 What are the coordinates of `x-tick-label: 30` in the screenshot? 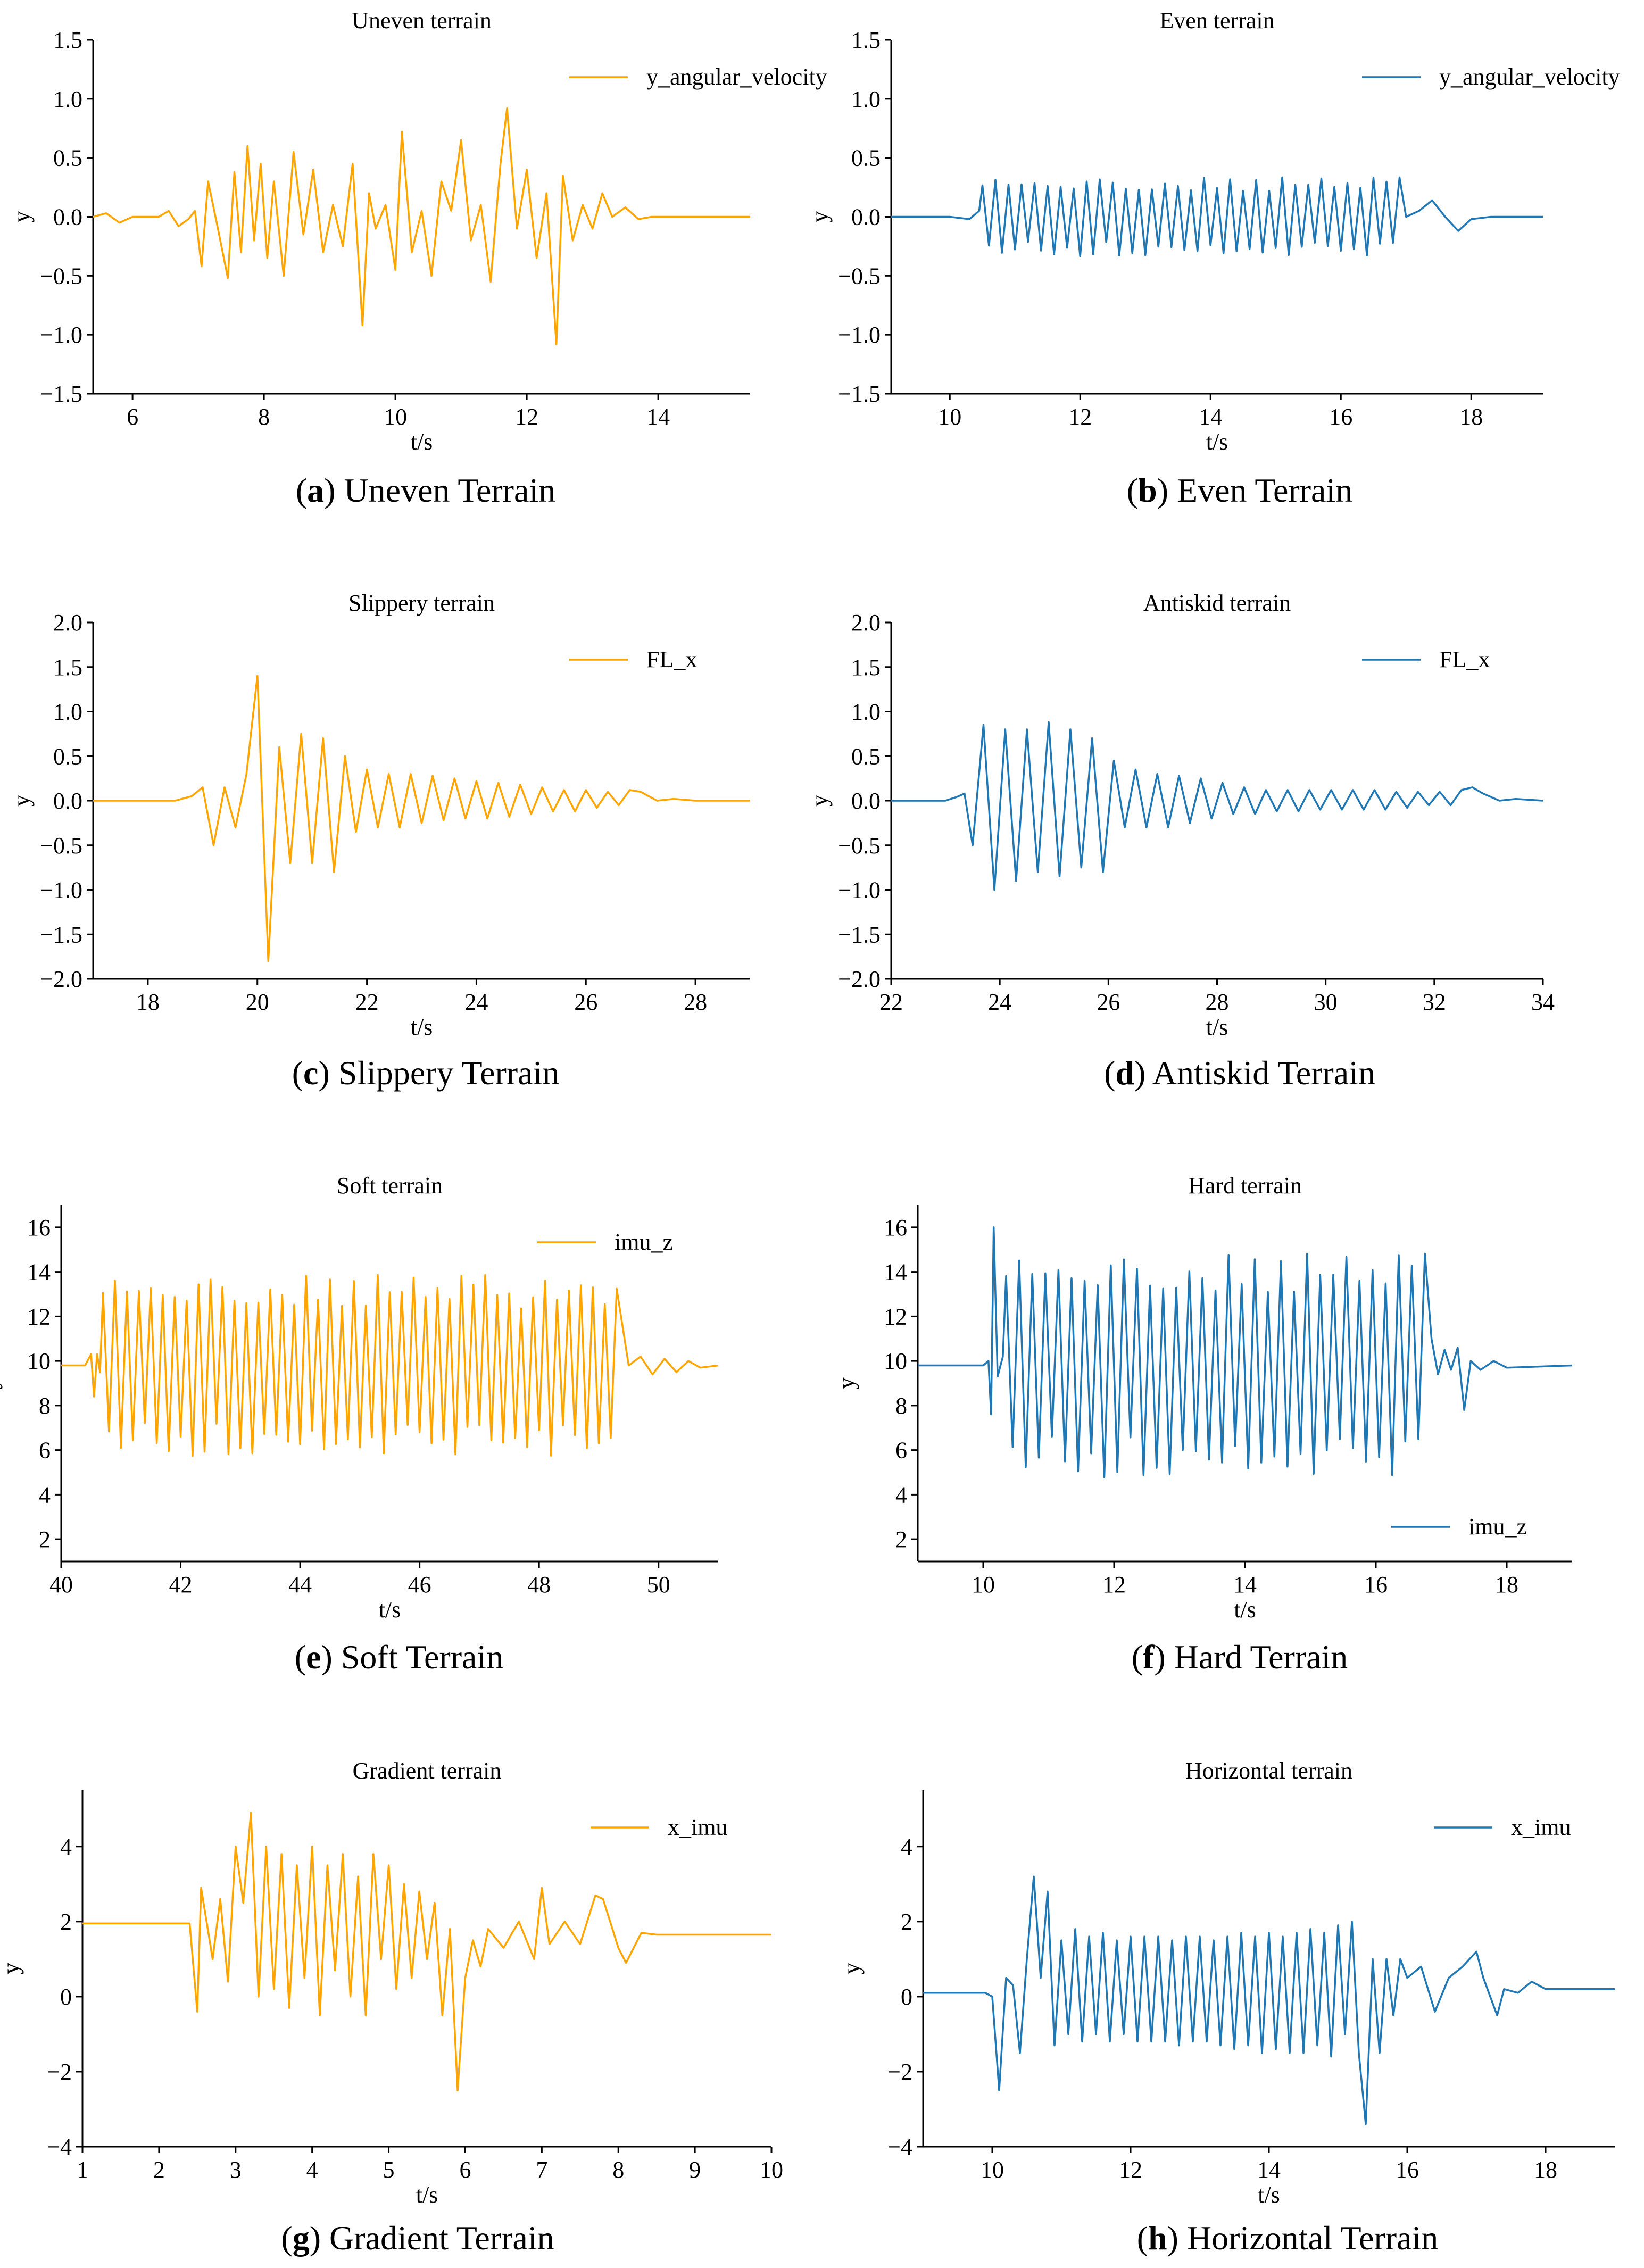 It's located at (1326, 1002).